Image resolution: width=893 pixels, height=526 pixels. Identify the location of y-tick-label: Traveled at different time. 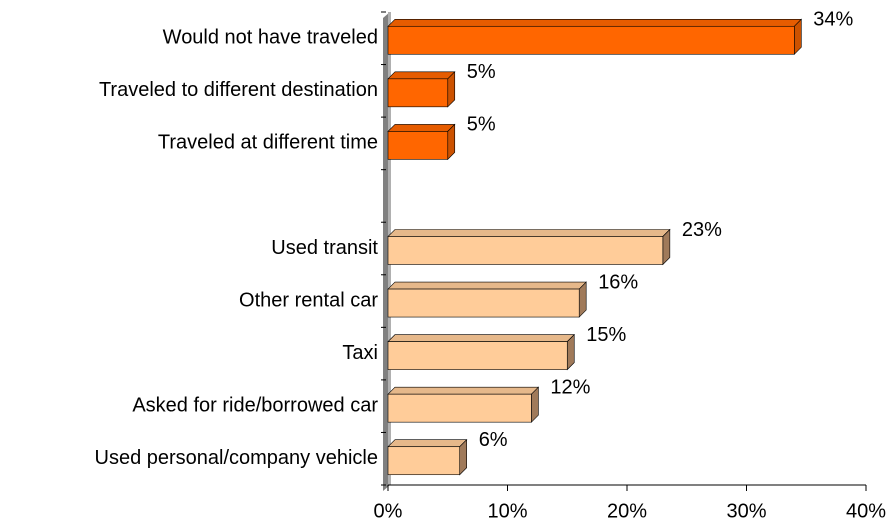
(268, 143).